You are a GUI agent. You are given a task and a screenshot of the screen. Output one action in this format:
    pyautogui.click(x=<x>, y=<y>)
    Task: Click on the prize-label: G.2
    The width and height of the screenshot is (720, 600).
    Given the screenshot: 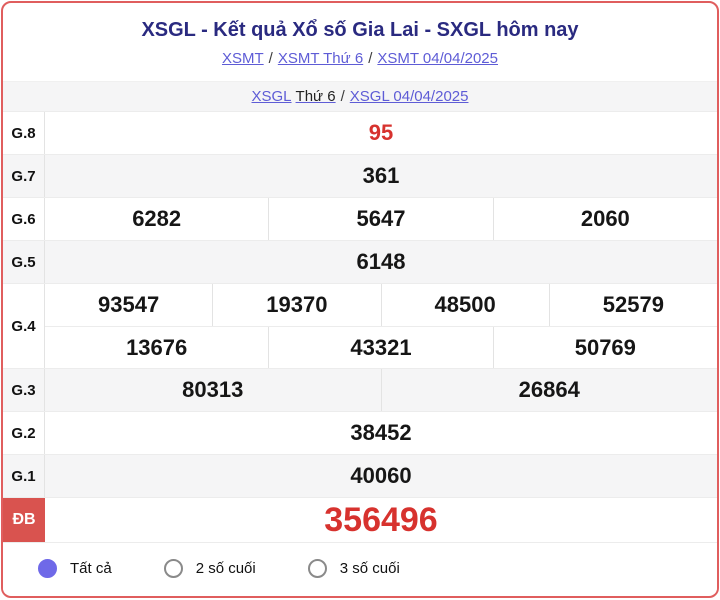 What is the action you would take?
    pyautogui.click(x=24, y=433)
    